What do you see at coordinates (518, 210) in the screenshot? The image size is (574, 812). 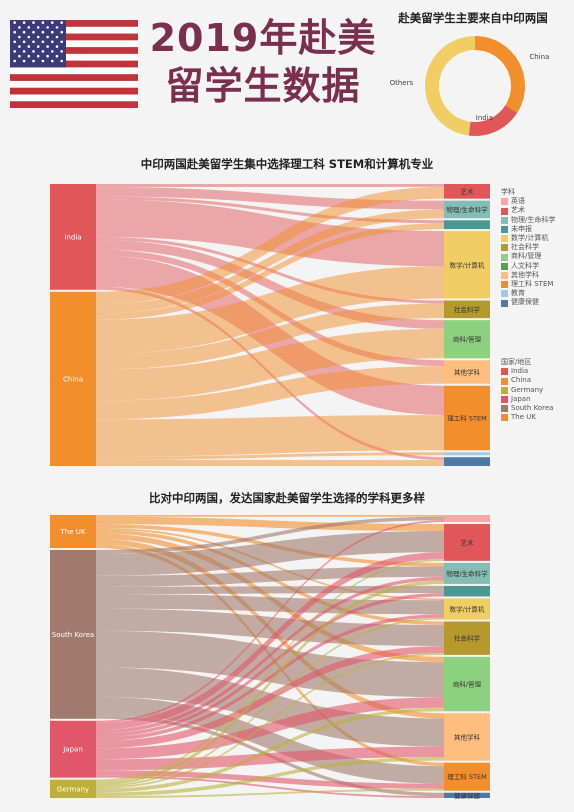 I see `legend-label: 艺术` at bounding box center [518, 210].